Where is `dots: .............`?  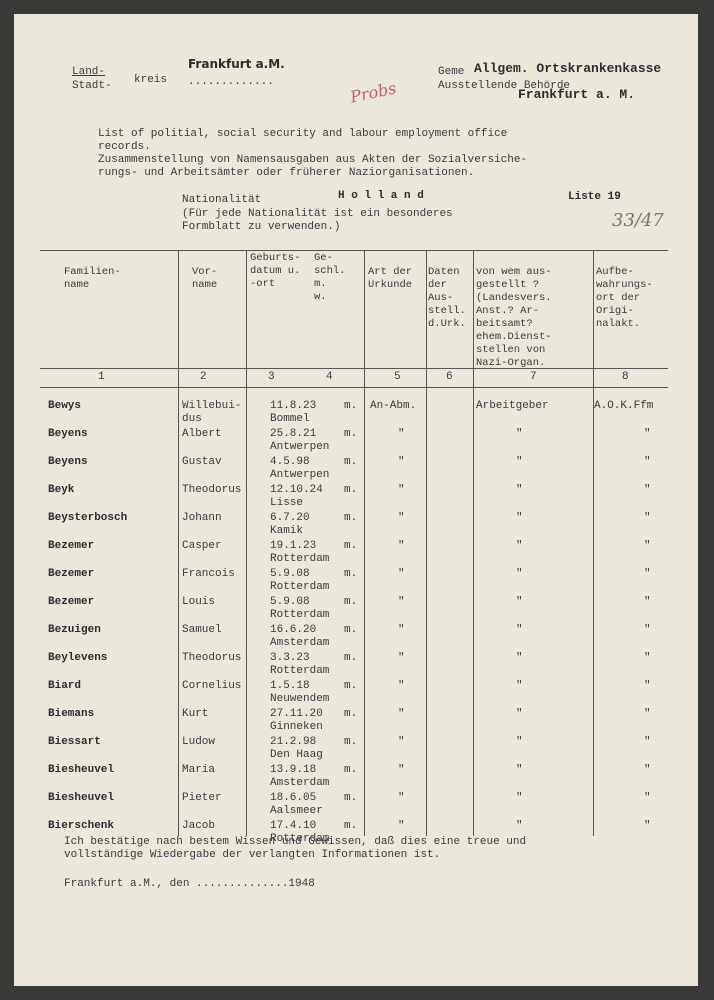
dots: ............. is located at coordinates (231, 82).